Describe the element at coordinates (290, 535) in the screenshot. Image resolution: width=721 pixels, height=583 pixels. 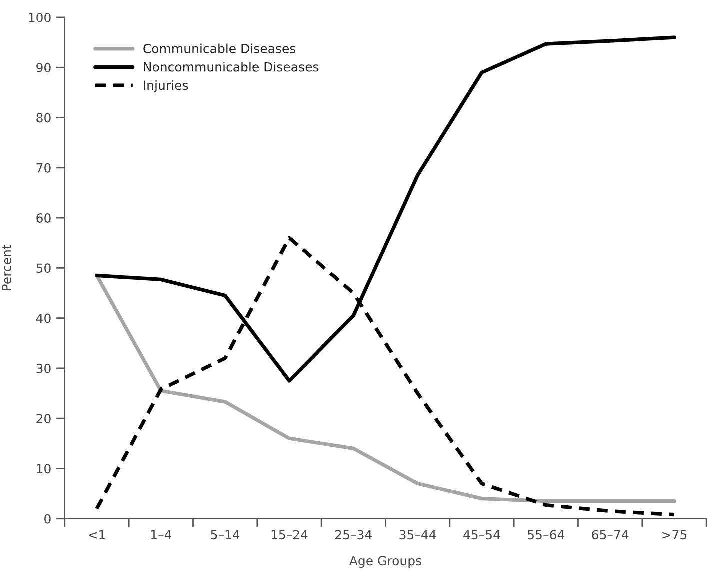
I see `x-tick-label: 15–24` at that location.